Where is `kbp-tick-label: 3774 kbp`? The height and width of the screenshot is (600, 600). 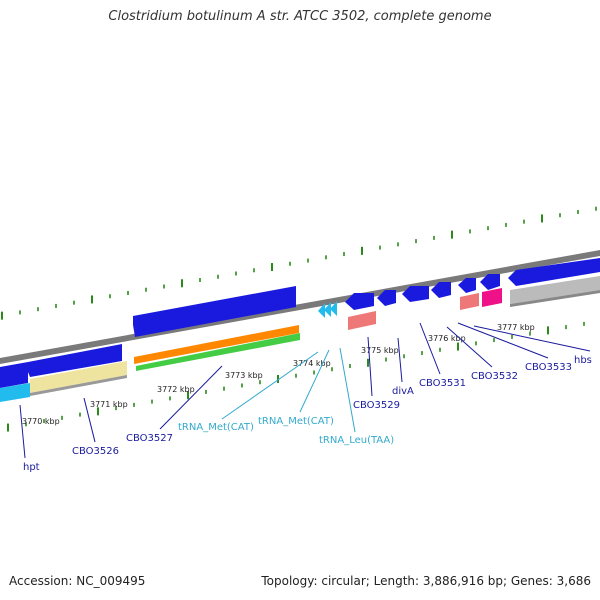
kbp-tick-label: 3774 kbp is located at coordinates (312, 363).